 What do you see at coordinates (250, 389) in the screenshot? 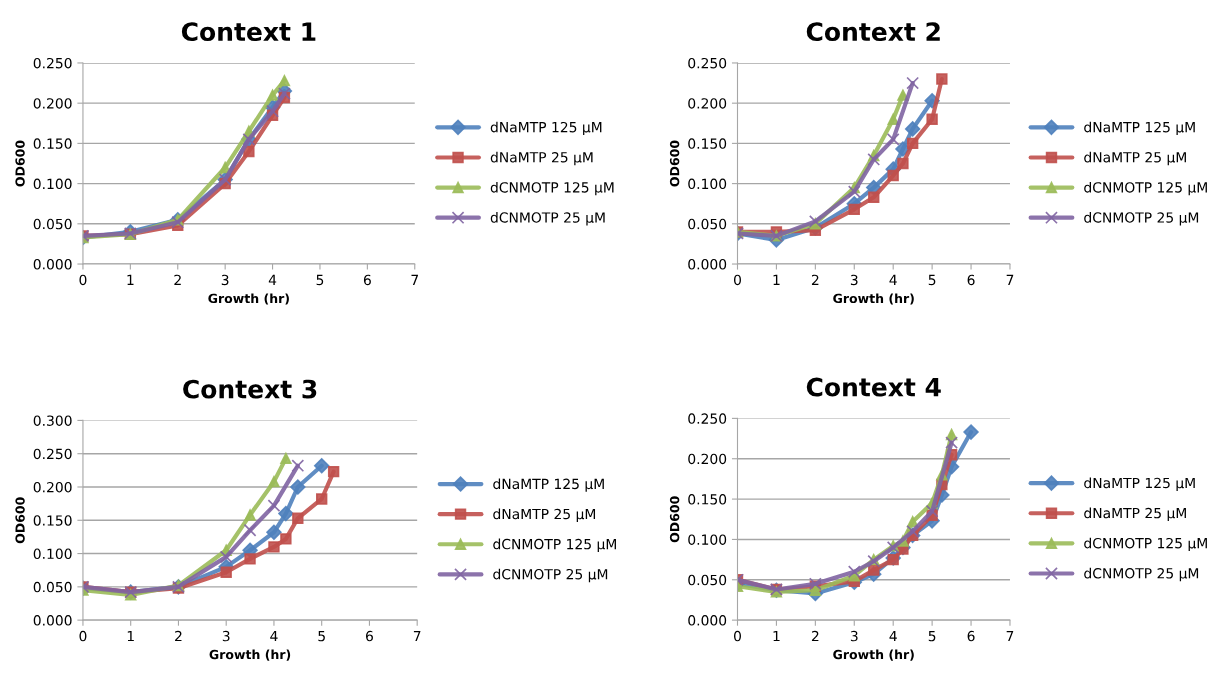
I see `chart-title: Context 3` at bounding box center [250, 389].